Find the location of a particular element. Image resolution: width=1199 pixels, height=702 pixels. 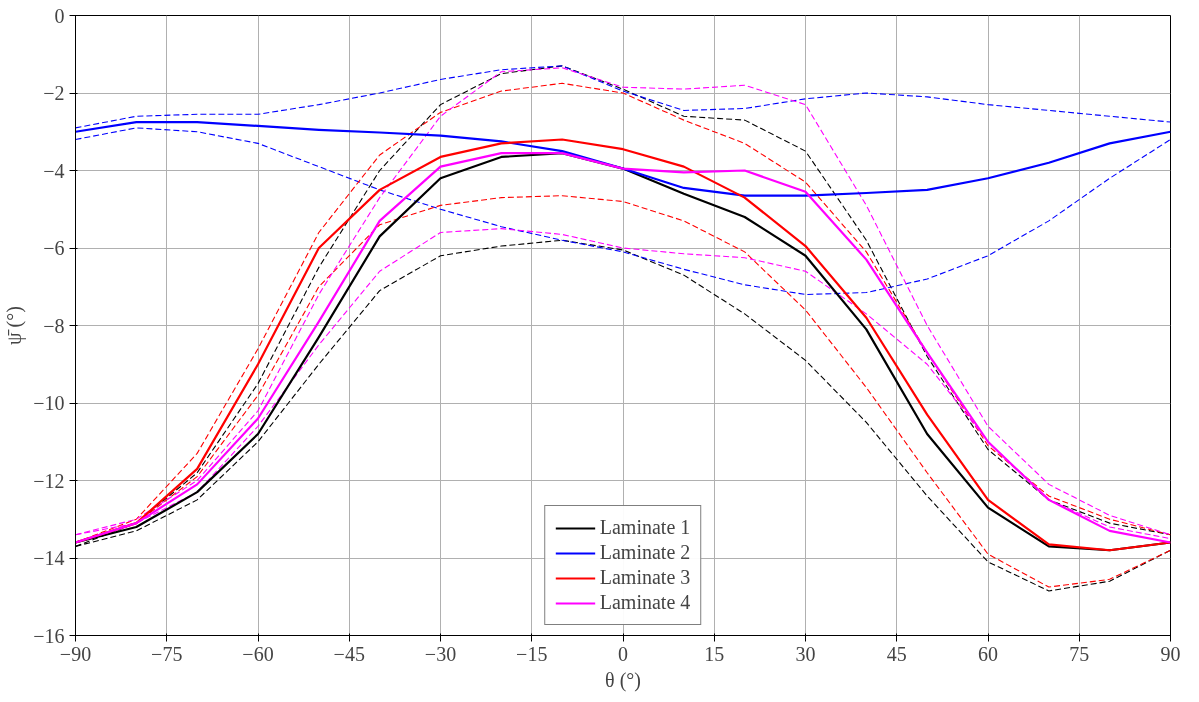

legend-label: Laminate 2 is located at coordinates (645, 552).